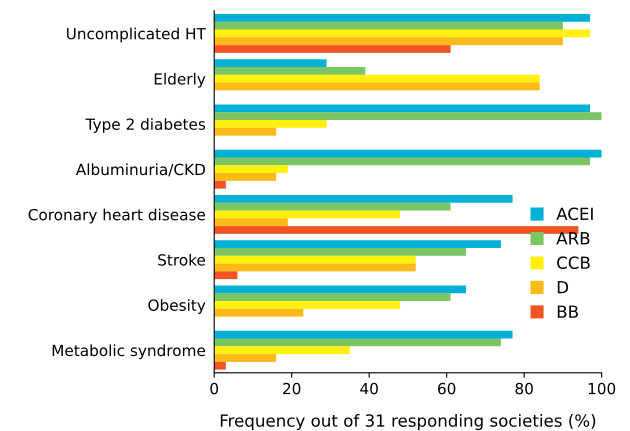 The width and height of the screenshot is (630, 431). Describe the element at coordinates (136, 35) in the screenshot. I see `y-tick-label: Uncomplicated HT` at that location.